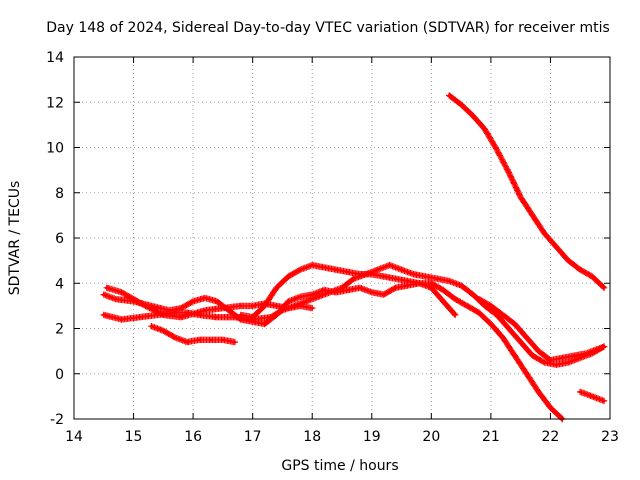 The height and width of the screenshot is (480, 640). I want to click on x-tick-label: 14, so click(74, 437).